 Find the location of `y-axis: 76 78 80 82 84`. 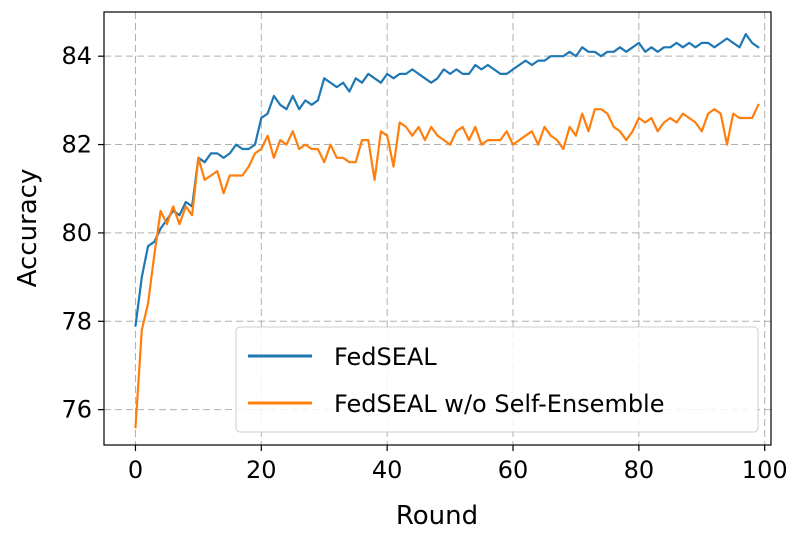

y-axis: 76 78 80 82 84 is located at coordinates (82, 233).